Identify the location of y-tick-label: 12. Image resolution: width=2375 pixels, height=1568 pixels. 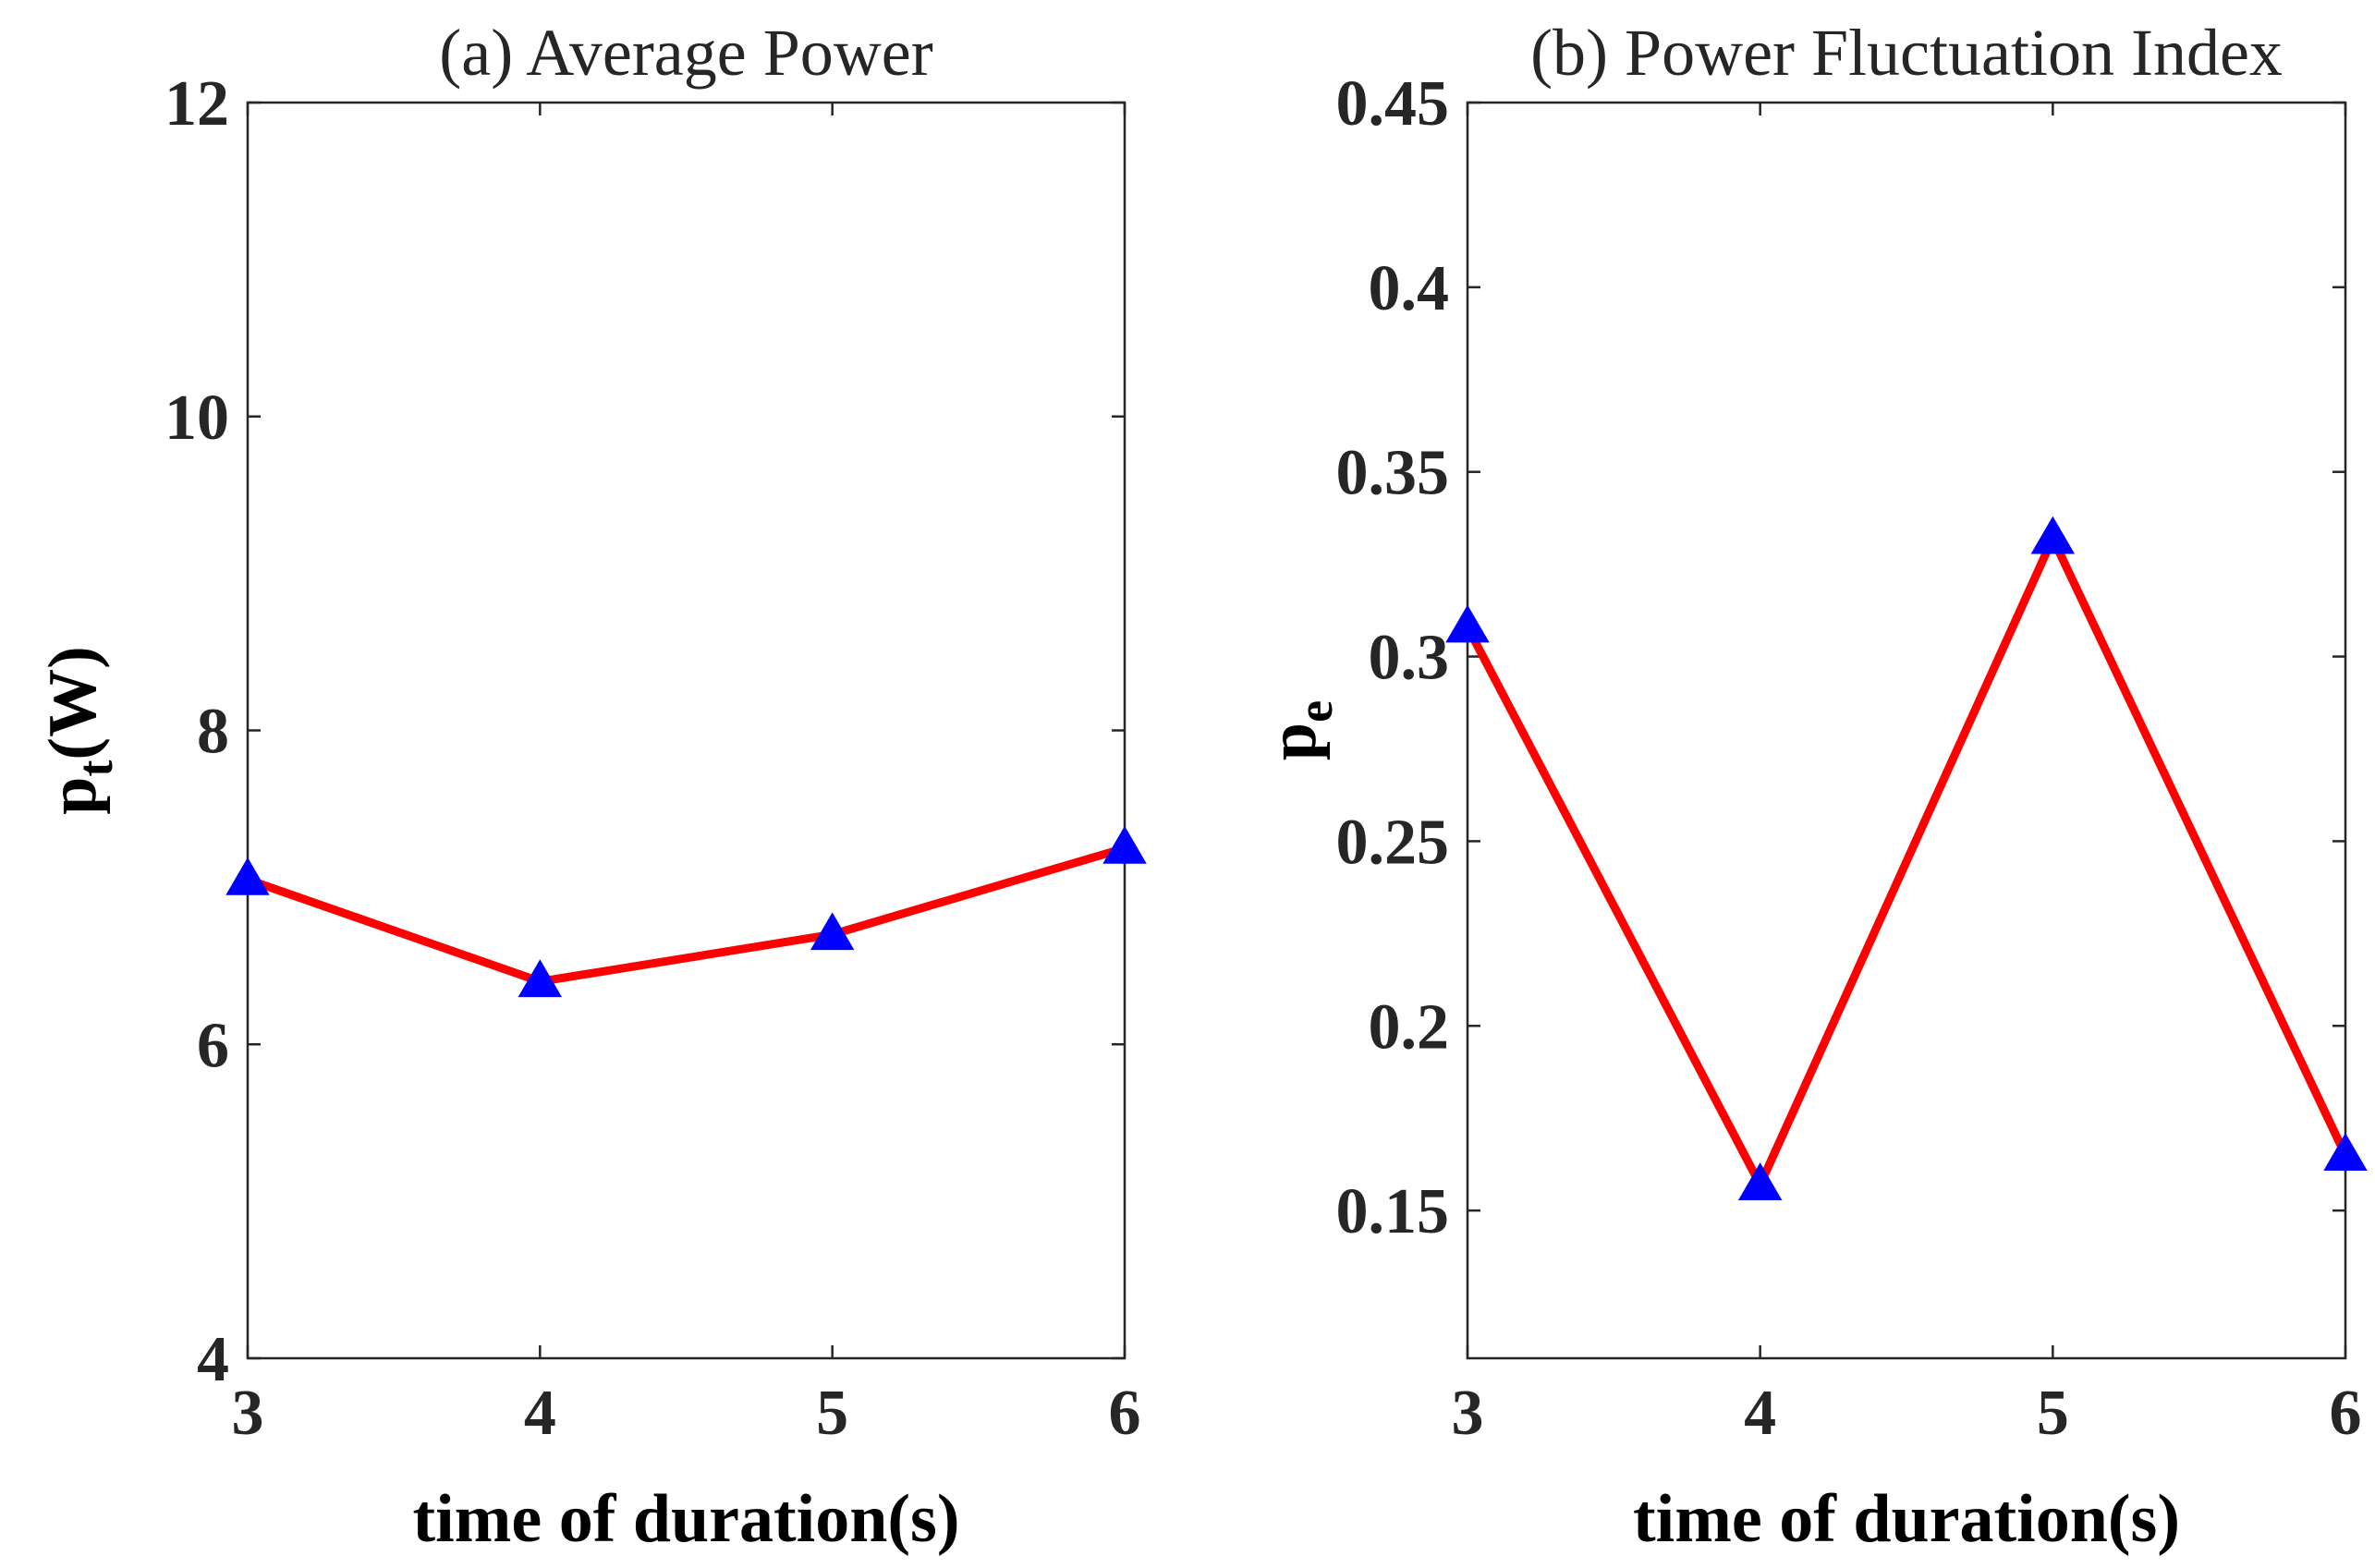
(196, 104).